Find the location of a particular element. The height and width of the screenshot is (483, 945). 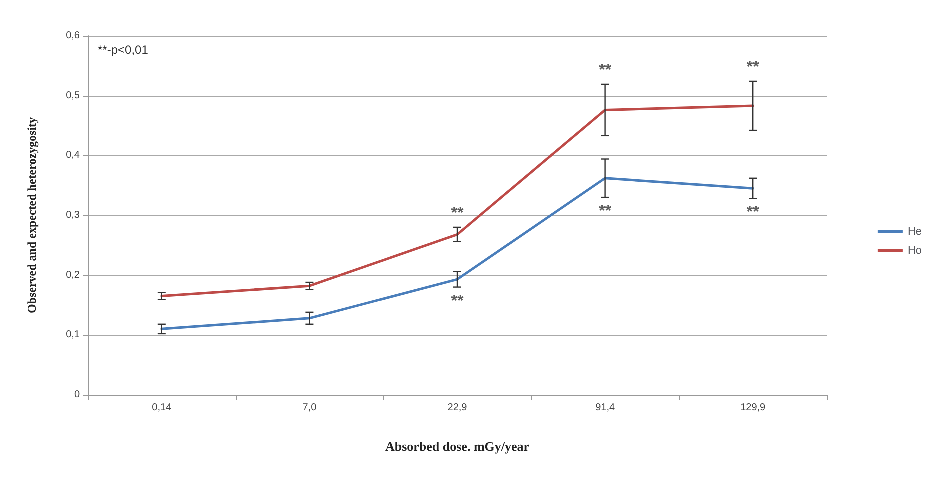

y-tick-label: 0 is located at coordinates (77, 395).